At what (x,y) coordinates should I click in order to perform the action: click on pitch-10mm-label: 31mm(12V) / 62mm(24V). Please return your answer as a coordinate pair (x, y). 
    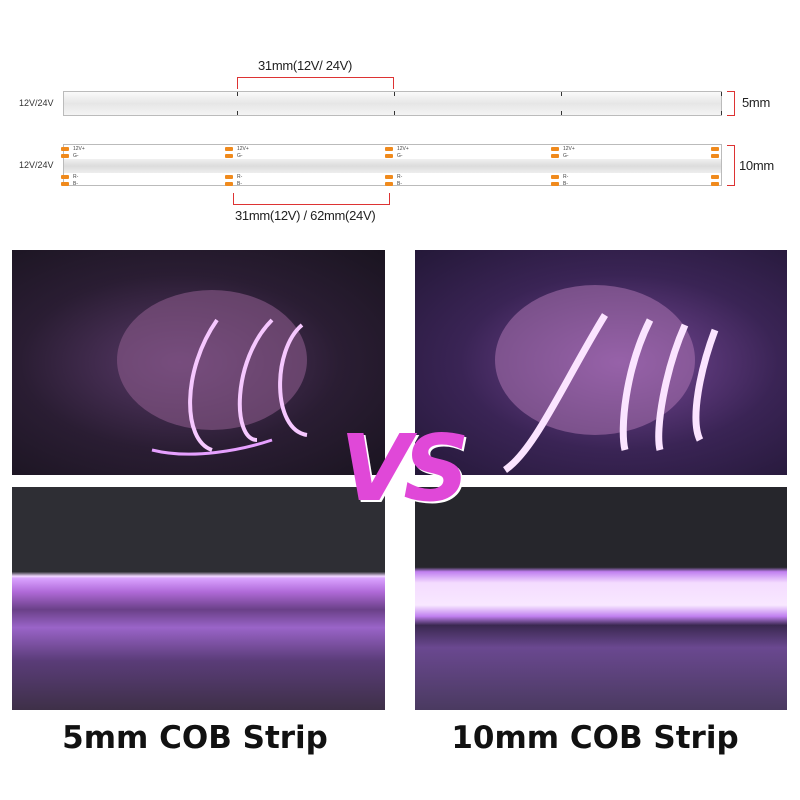
    Looking at the image, I should click on (305, 215).